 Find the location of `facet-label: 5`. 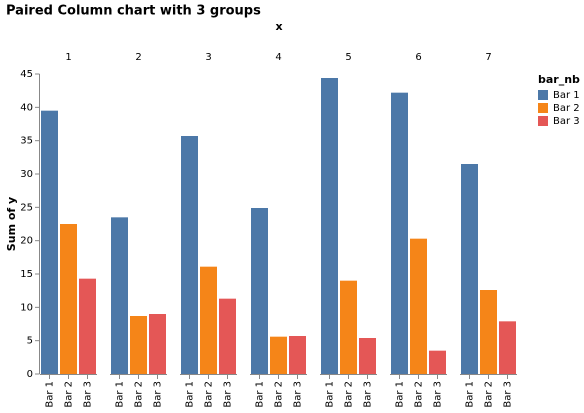

facet-label: 5 is located at coordinates (348, 57).